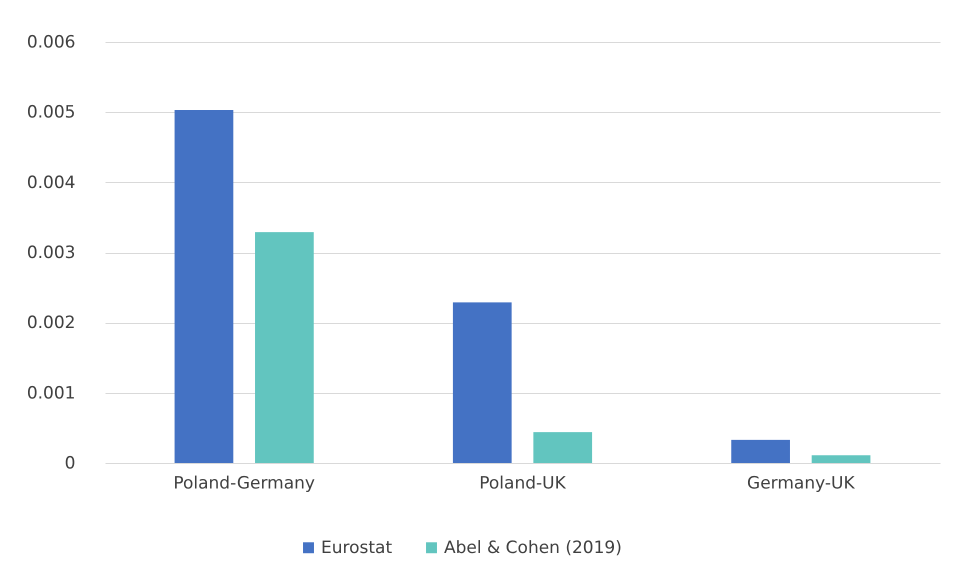 The image size is (955, 578). What do you see at coordinates (244, 484) in the screenshot?
I see `x-tick-label: Poland-Germany` at bounding box center [244, 484].